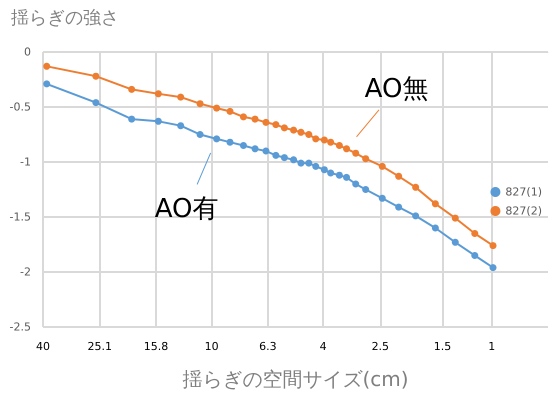  I want to click on x-tick-label: 4, so click(323, 346).